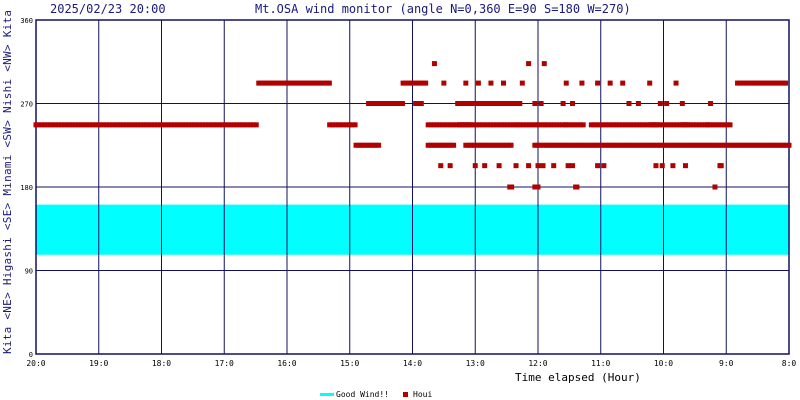 This screenshot has width=800, height=400. What do you see at coordinates (108, 9) in the screenshot?
I see `datetime-text: 2025/02/23 20:00` at bounding box center [108, 9].